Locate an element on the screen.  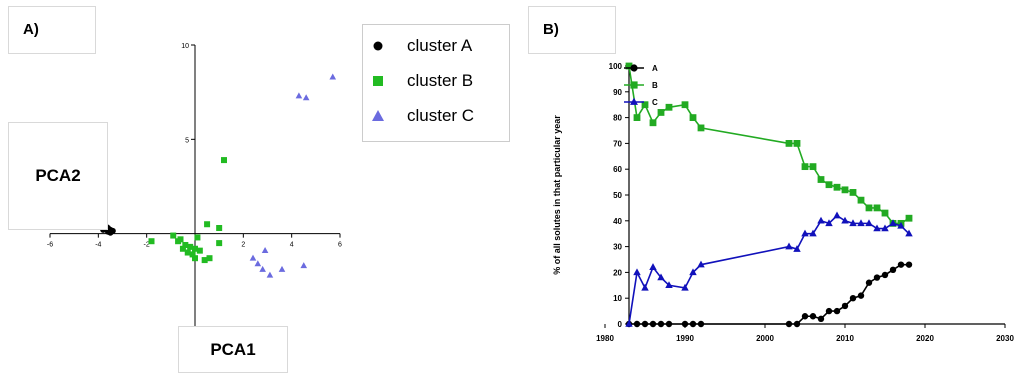
pca-y-tick-label: 5 is located at coordinates (187, 140).